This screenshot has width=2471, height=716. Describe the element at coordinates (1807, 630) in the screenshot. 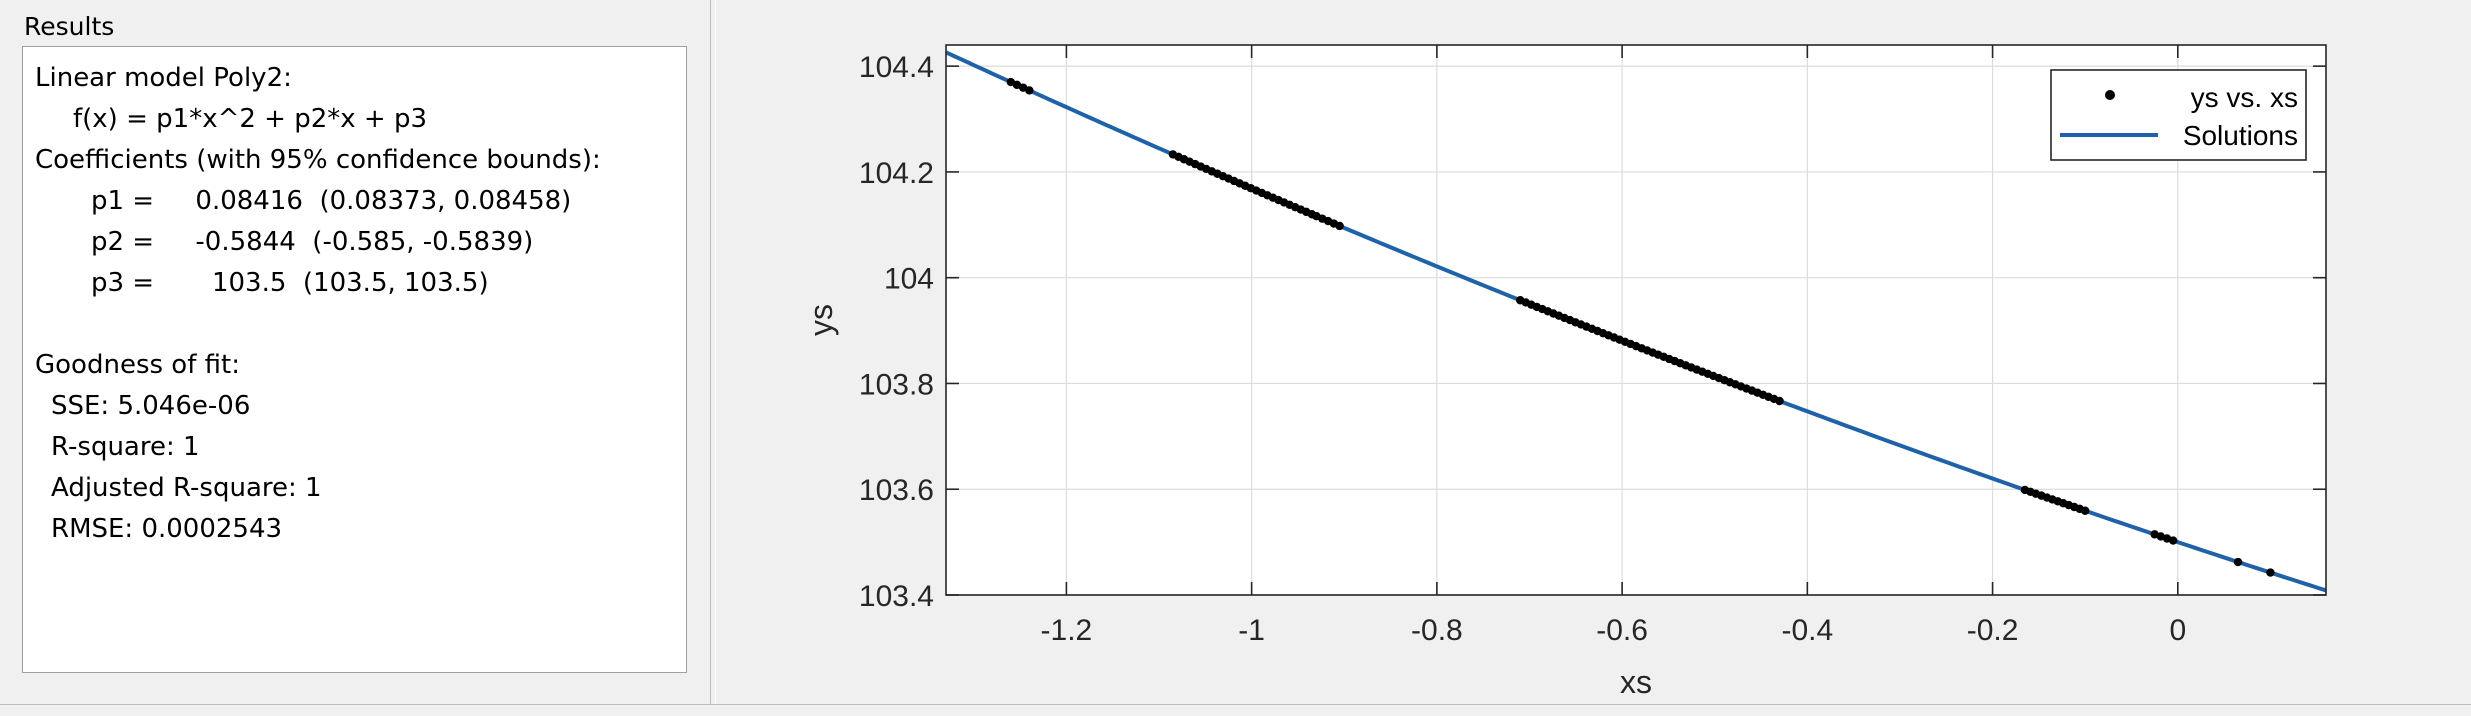

I see `x-tick-label: -0.4` at that location.